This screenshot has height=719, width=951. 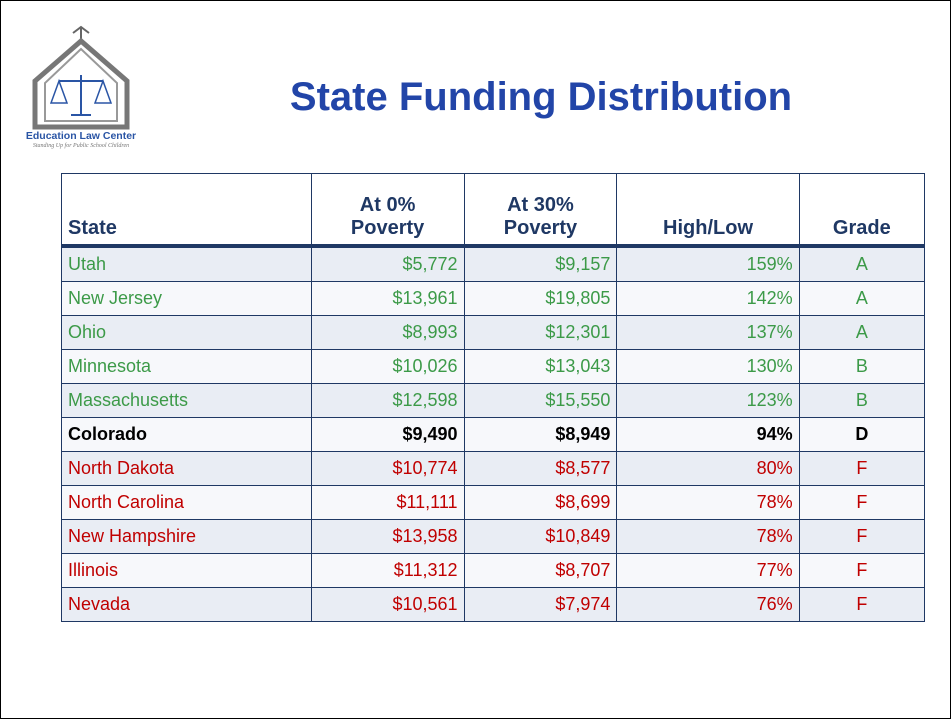 What do you see at coordinates (862, 434) in the screenshot?
I see `table-cell: D` at bounding box center [862, 434].